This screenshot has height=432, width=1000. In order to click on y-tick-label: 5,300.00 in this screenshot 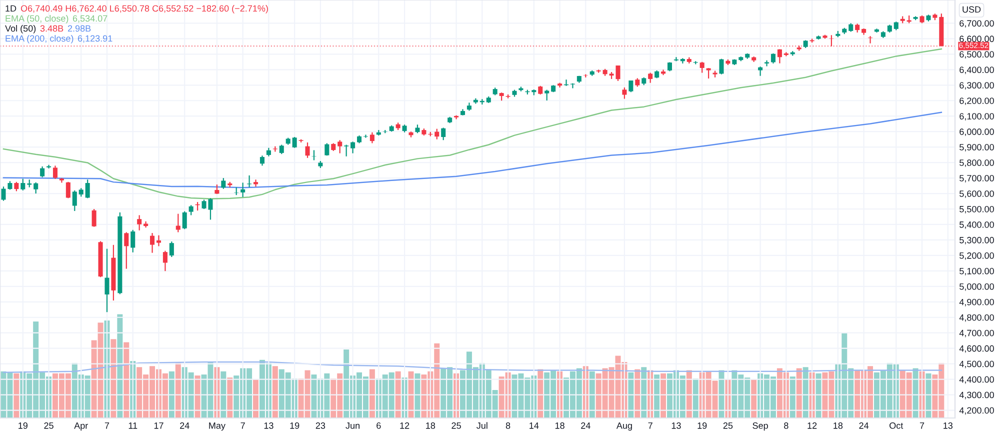, I will do `click(977, 240)`.